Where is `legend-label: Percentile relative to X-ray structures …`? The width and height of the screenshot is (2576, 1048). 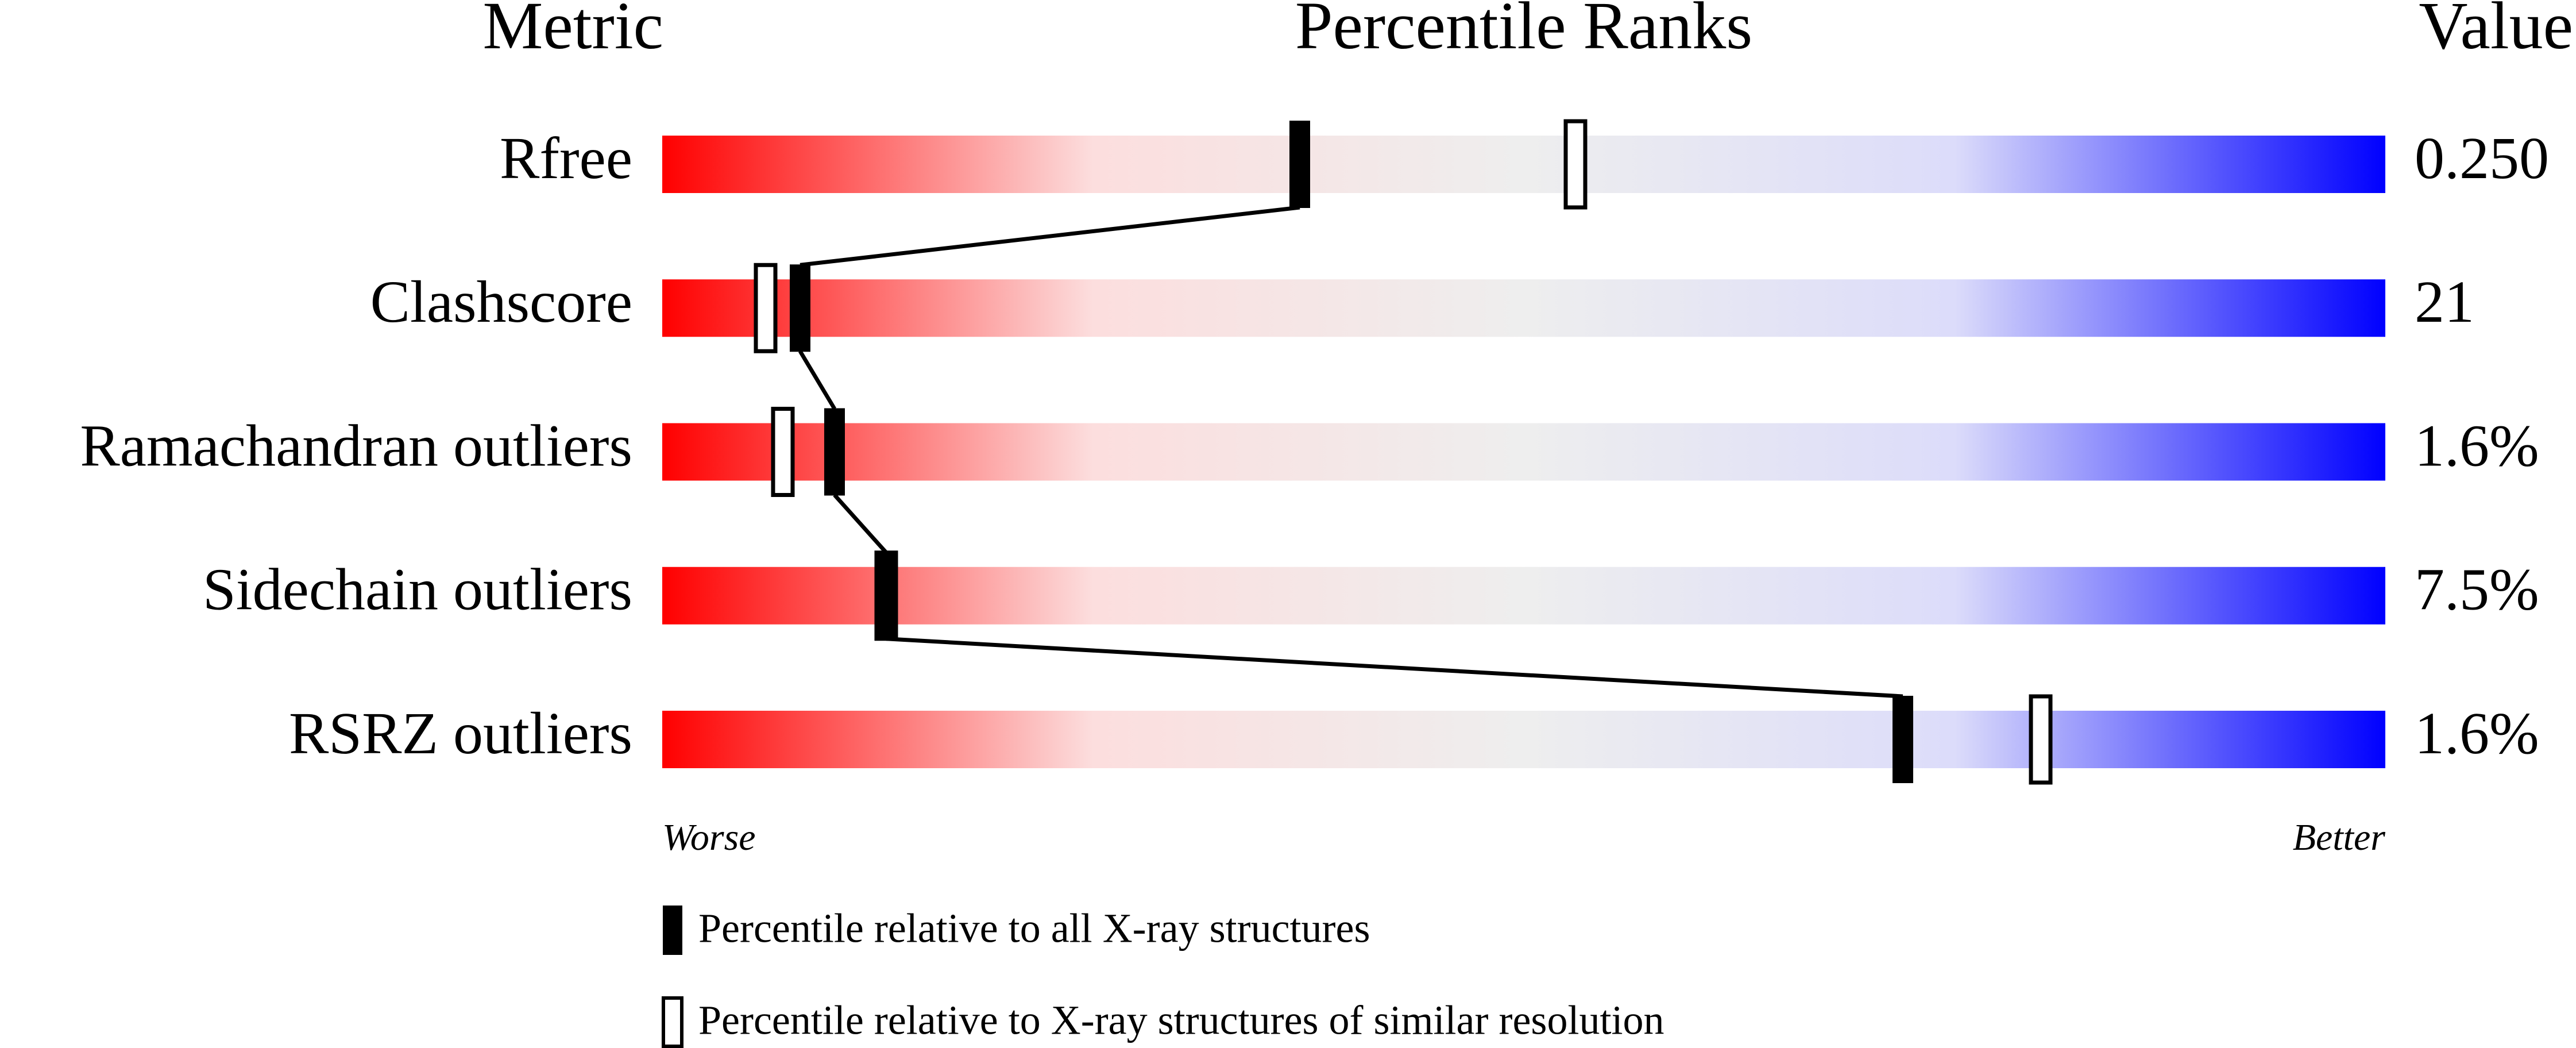
legend-label: Percentile relative to X-ray structures … is located at coordinates (1181, 1020).